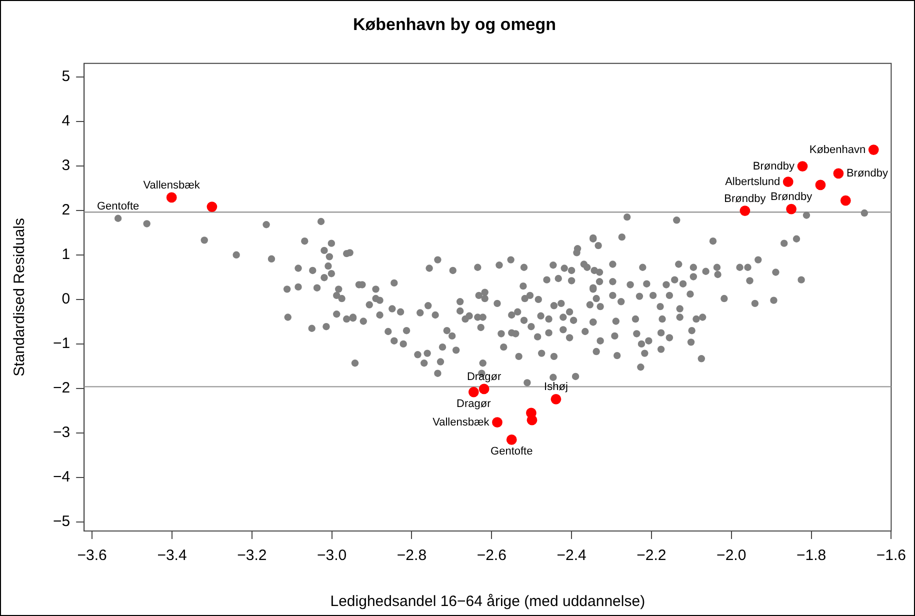 The image size is (915, 616). What do you see at coordinates (332, 555) in the screenshot?
I see `x-tick-label: −3.0` at bounding box center [332, 555].